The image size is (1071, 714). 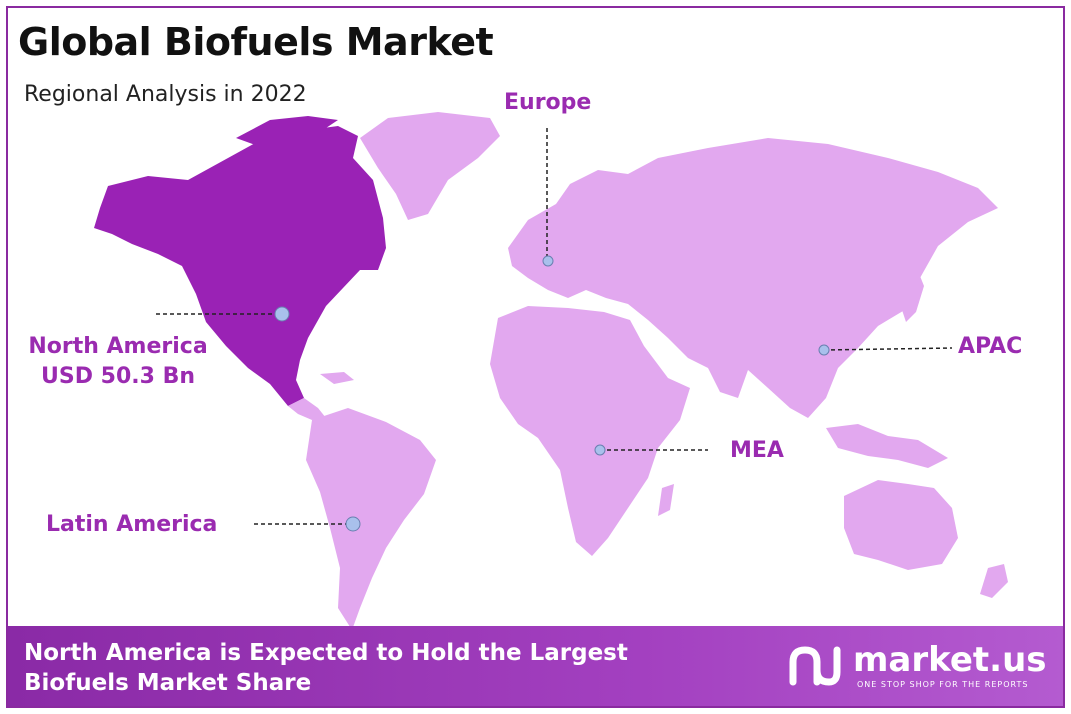 What do you see at coordinates (548, 261) in the screenshot?
I see `europe-marker` at bounding box center [548, 261].